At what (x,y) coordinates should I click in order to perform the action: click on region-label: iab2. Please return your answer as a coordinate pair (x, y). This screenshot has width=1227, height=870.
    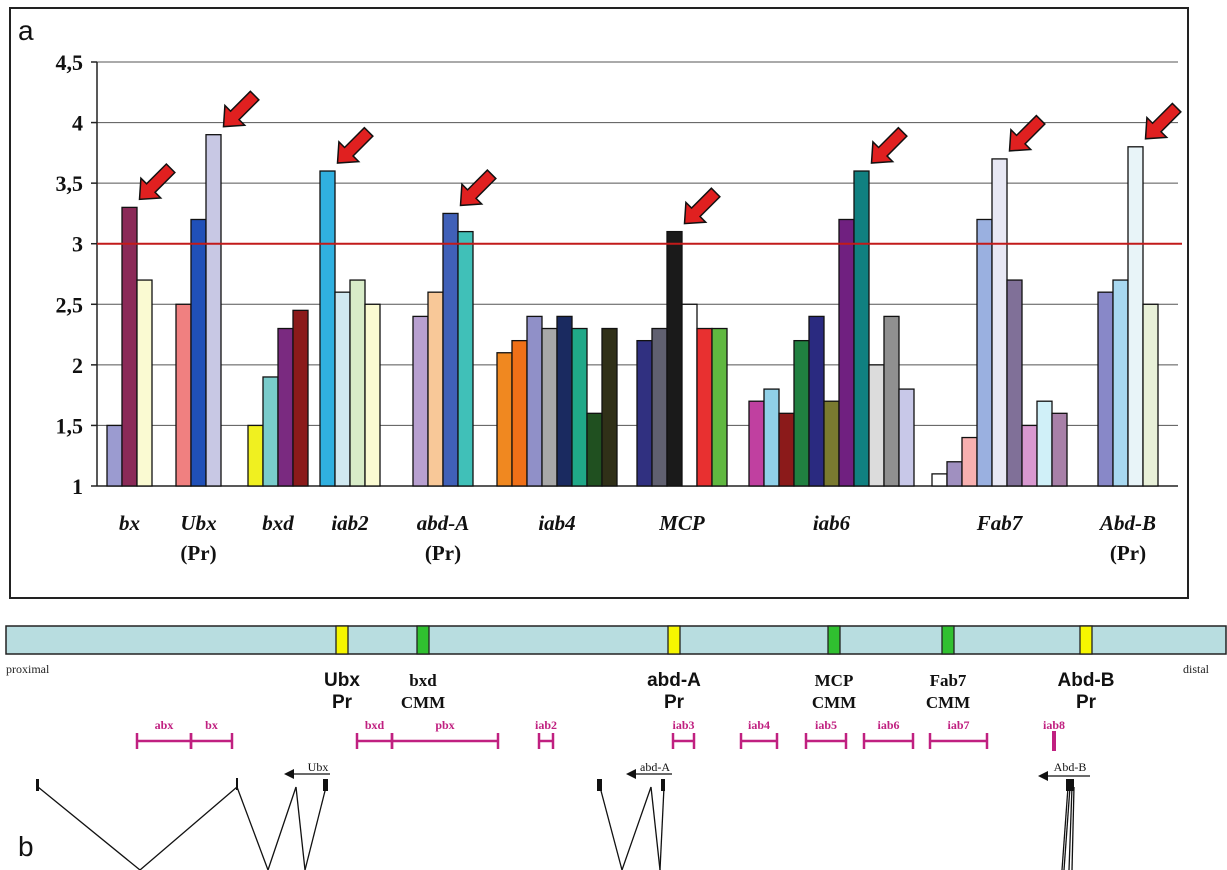
    Looking at the image, I should click on (546, 725).